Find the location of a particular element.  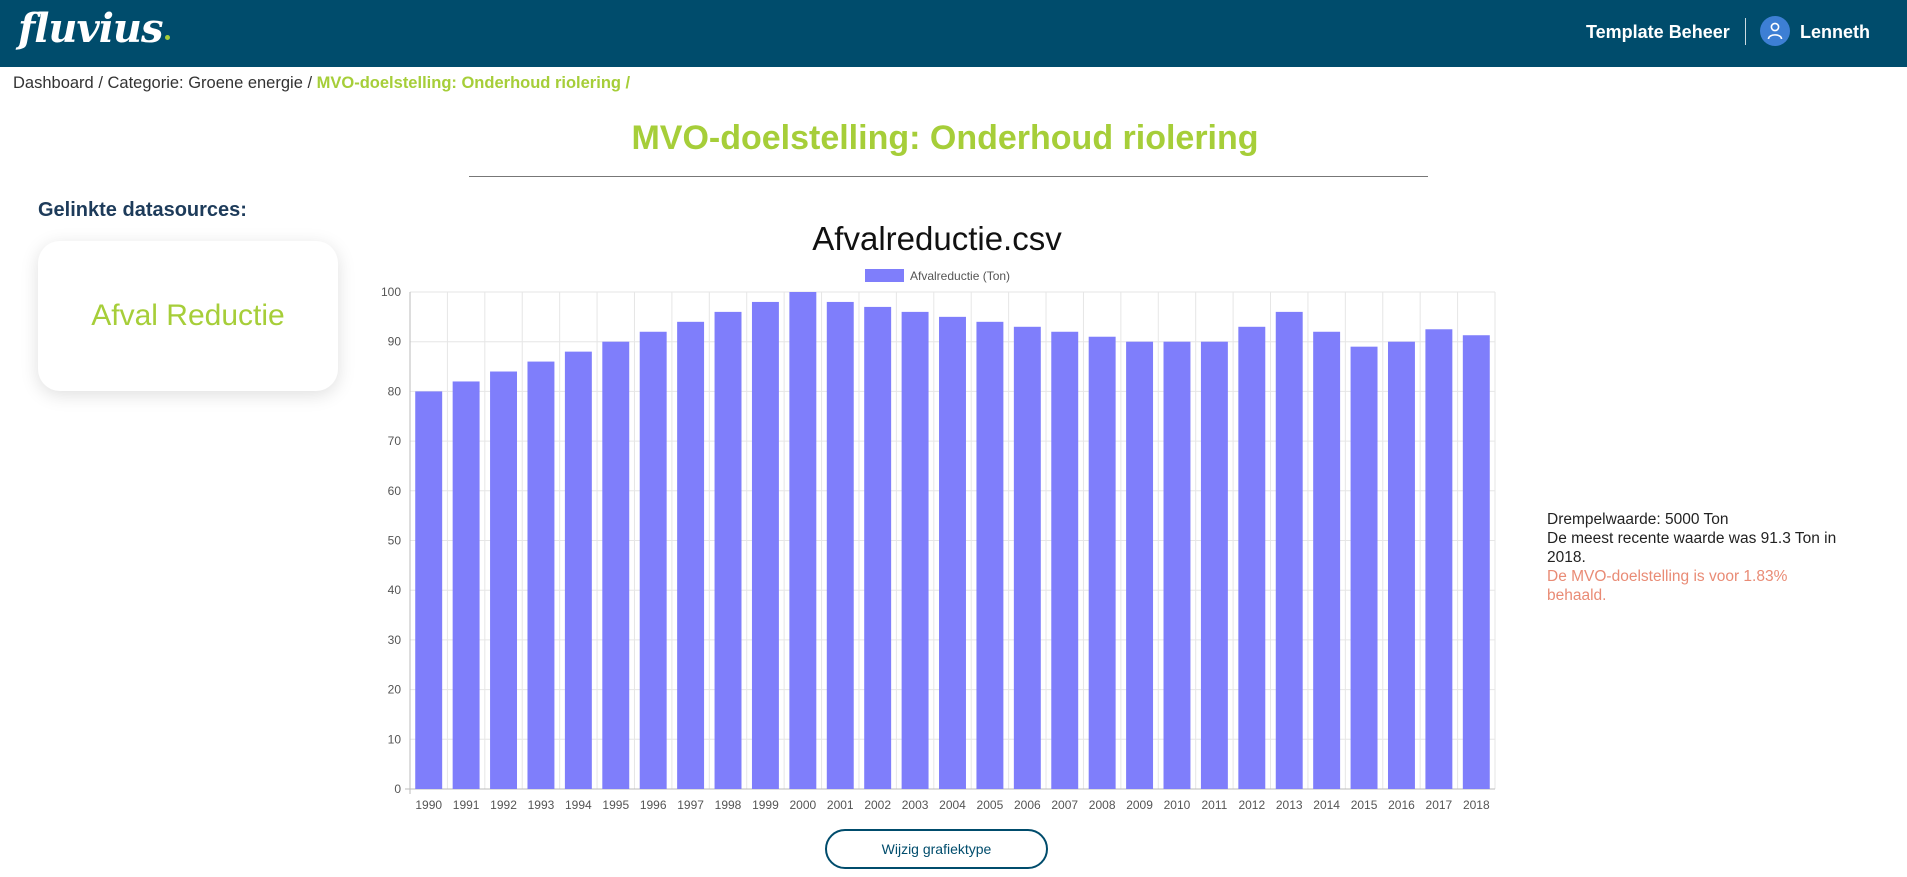

top-navbar: fluvius Template Beheer Lenneth is located at coordinates (953, 33).